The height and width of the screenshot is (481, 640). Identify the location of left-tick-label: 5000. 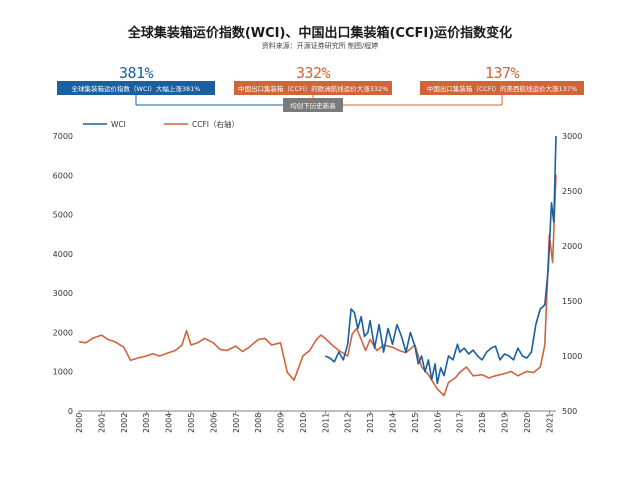
(63, 215).